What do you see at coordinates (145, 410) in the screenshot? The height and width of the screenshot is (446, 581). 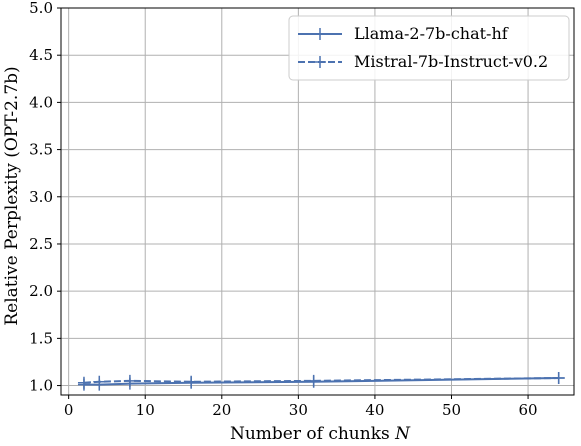 I see `x-tick-label: 10` at bounding box center [145, 410].